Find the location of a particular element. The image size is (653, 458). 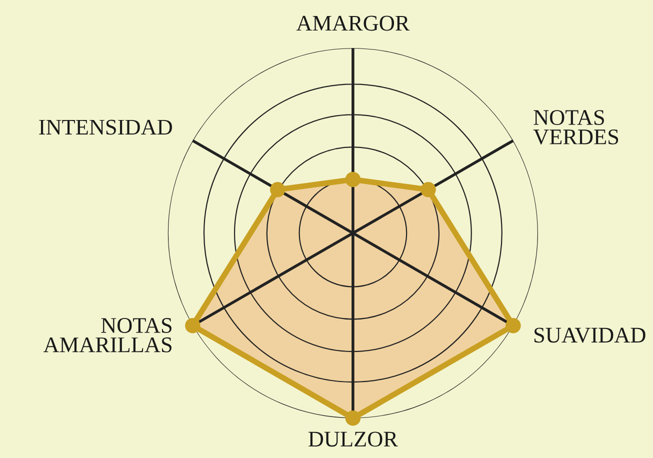

spoke-label: NOTAS VERDES is located at coordinates (575, 127).